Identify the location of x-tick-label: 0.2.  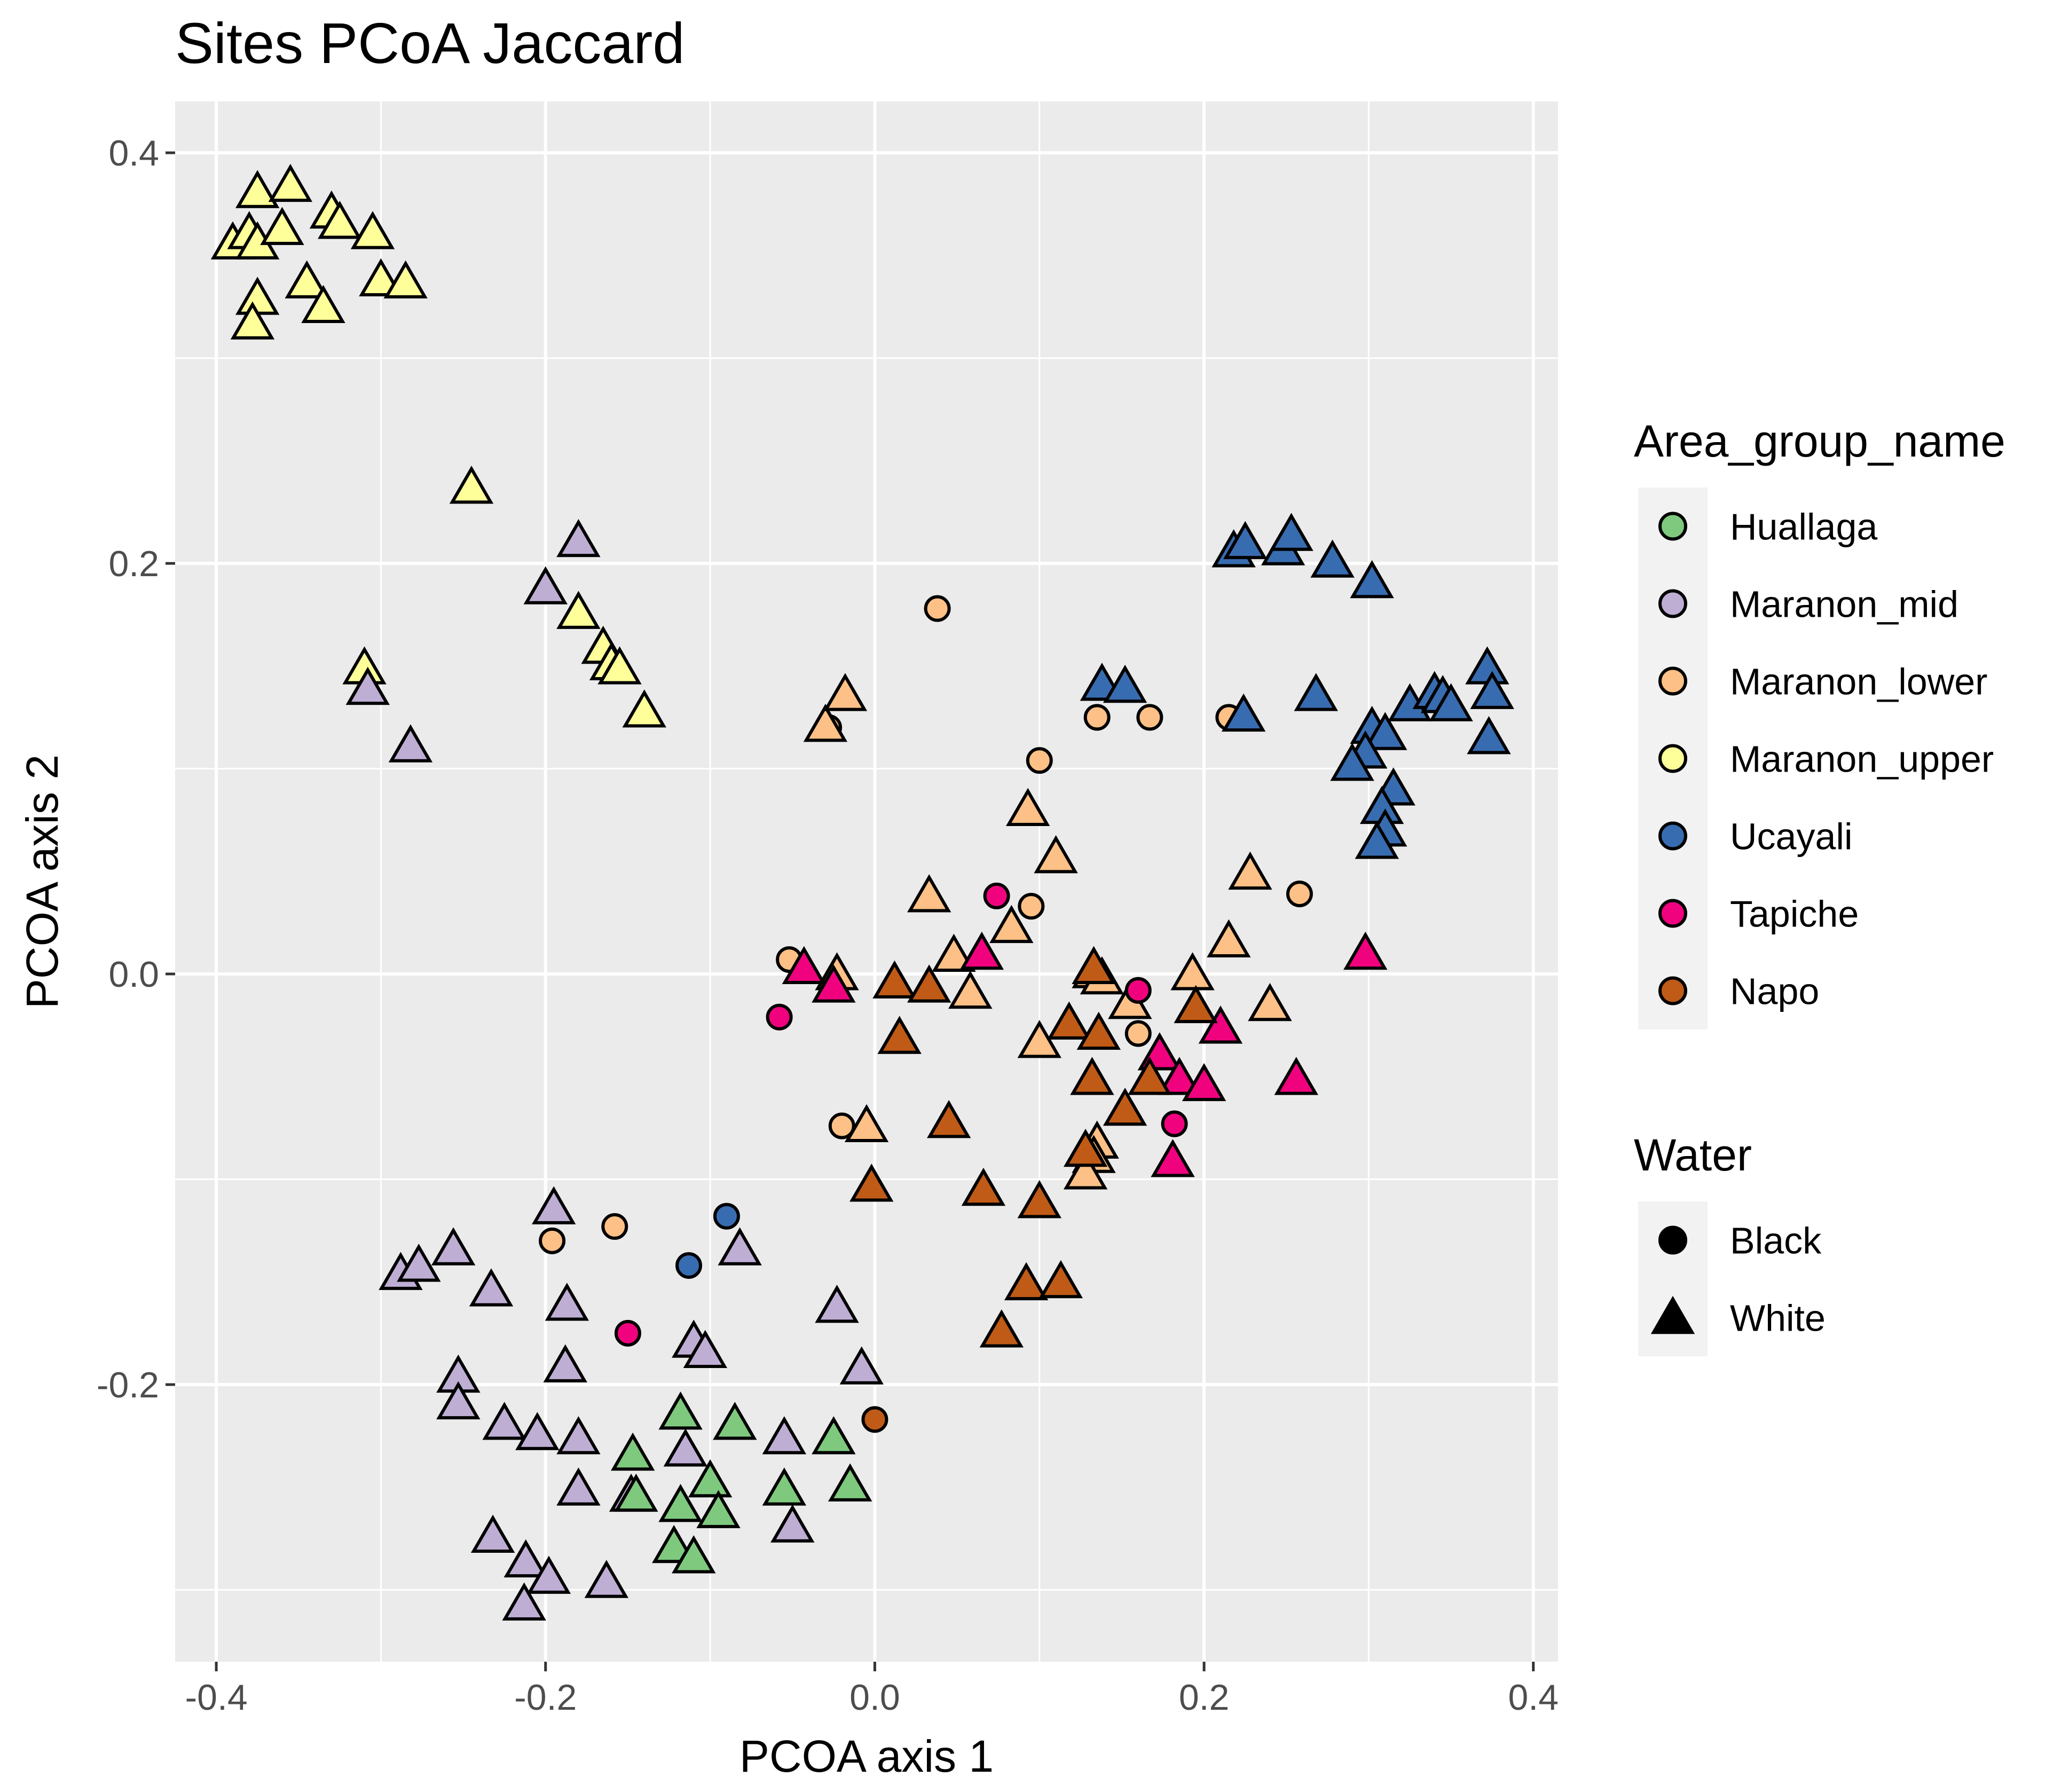
(1205, 1697).